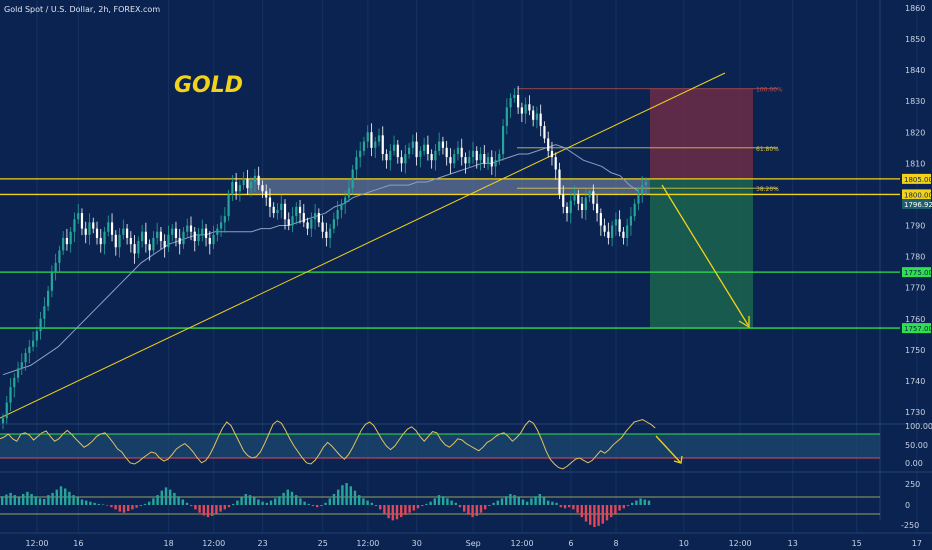 The image size is (932, 550). I want to click on price-tick: 1770, so click(915, 288).